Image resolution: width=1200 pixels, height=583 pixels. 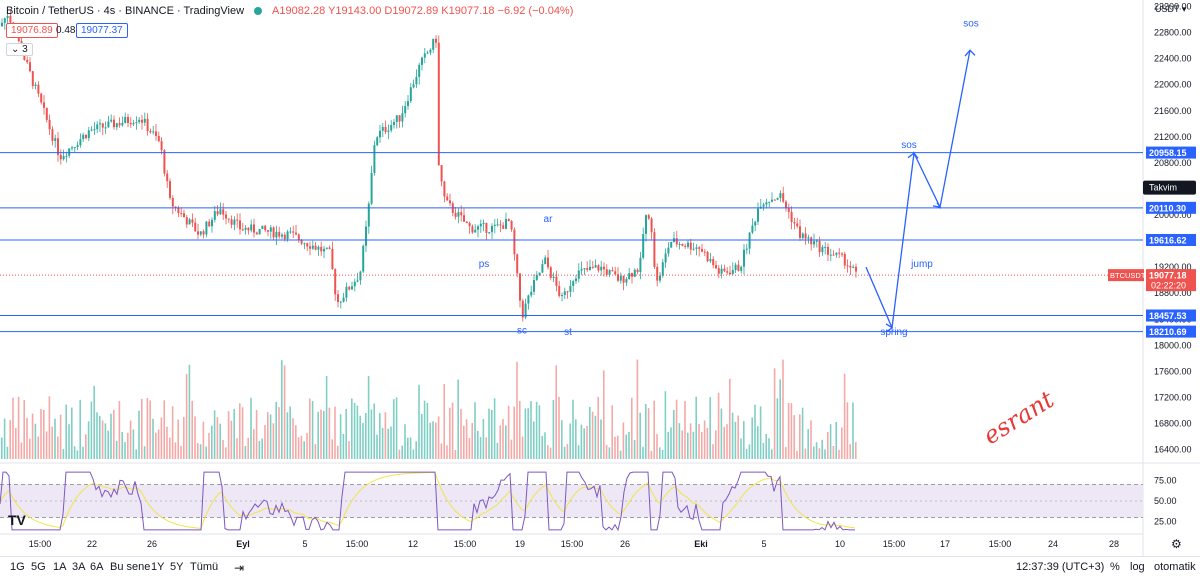 I want to click on log-toggle: log, so click(x=1137, y=567).